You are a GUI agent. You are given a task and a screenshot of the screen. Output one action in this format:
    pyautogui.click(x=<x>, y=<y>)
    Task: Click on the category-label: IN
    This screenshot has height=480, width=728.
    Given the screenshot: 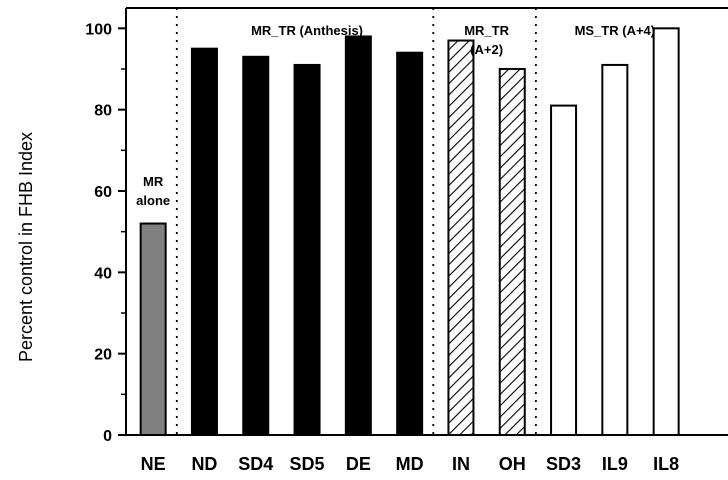 What is the action you would take?
    pyautogui.click(x=461, y=464)
    